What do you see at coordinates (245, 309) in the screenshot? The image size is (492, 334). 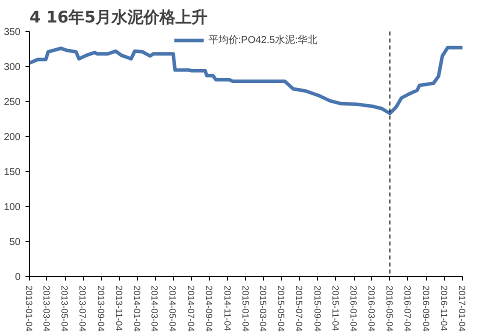 I see `x-tick-label: 2015-01-04` at bounding box center [245, 309].